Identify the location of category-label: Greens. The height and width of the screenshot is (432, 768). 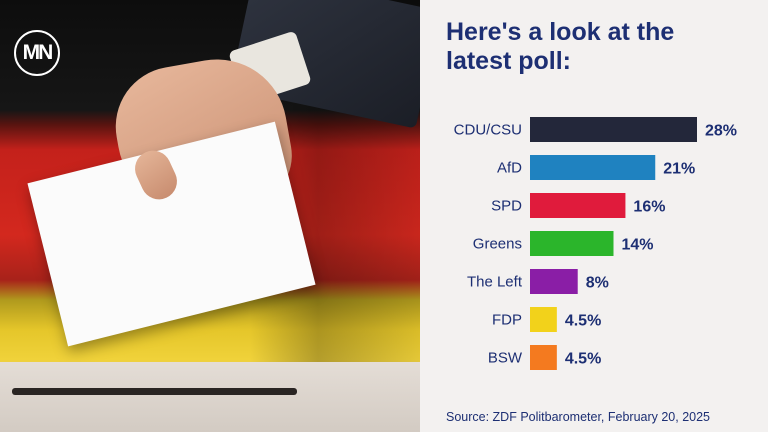
(497, 244).